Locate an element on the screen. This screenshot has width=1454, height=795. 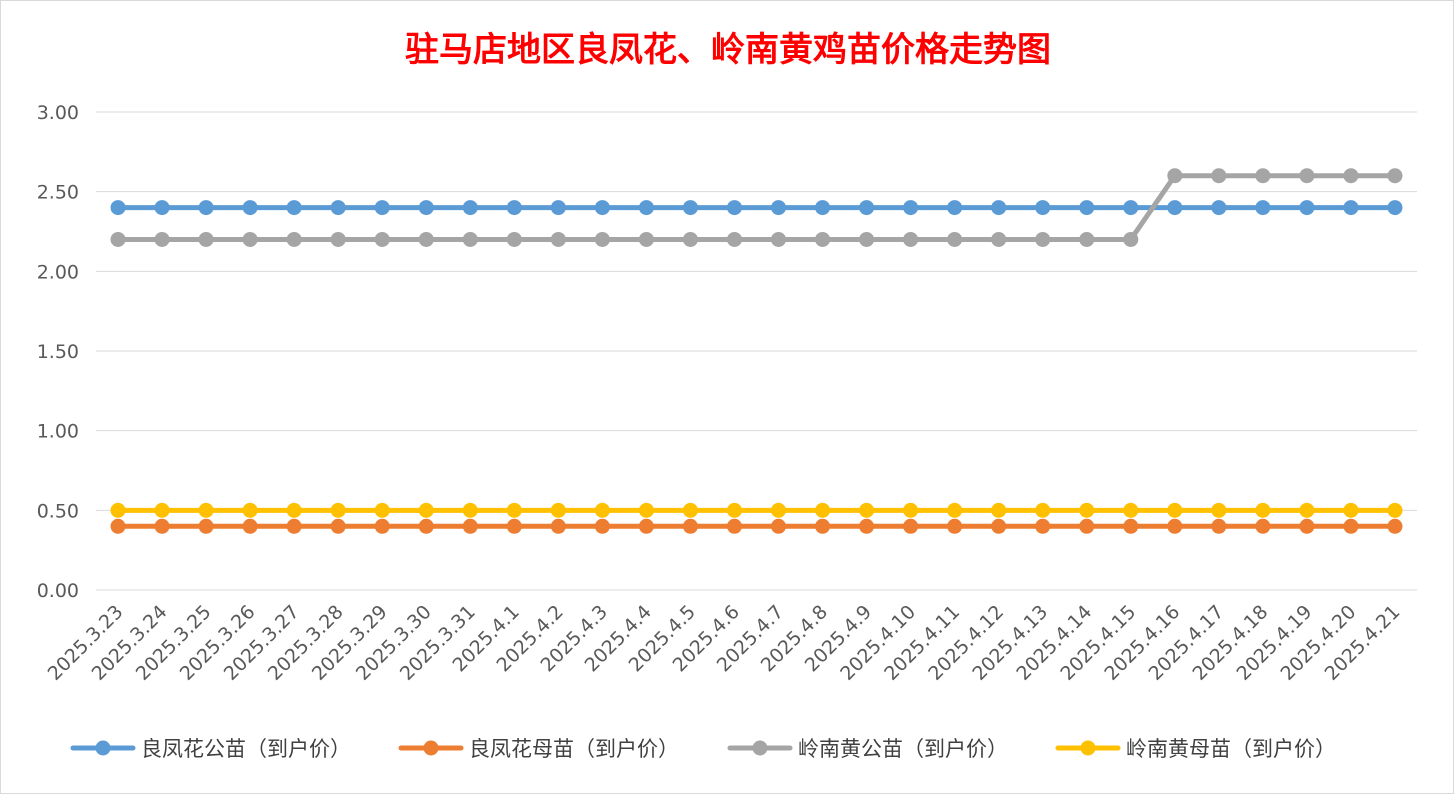
y-tick-label: 1.50 is located at coordinates (58, 352).